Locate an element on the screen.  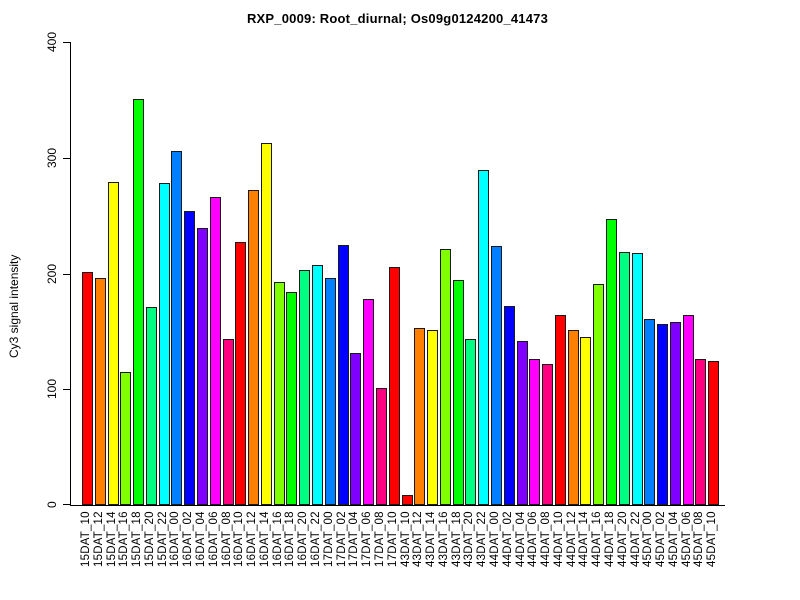
x-tick-label: 15DAT_14 is located at coordinates (111, 539).